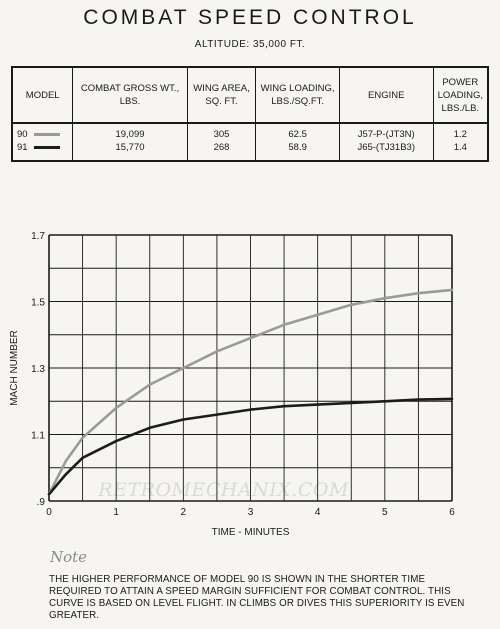  Describe the element at coordinates (49, 512) in the screenshot. I see `x-tick-label: 0` at that location.